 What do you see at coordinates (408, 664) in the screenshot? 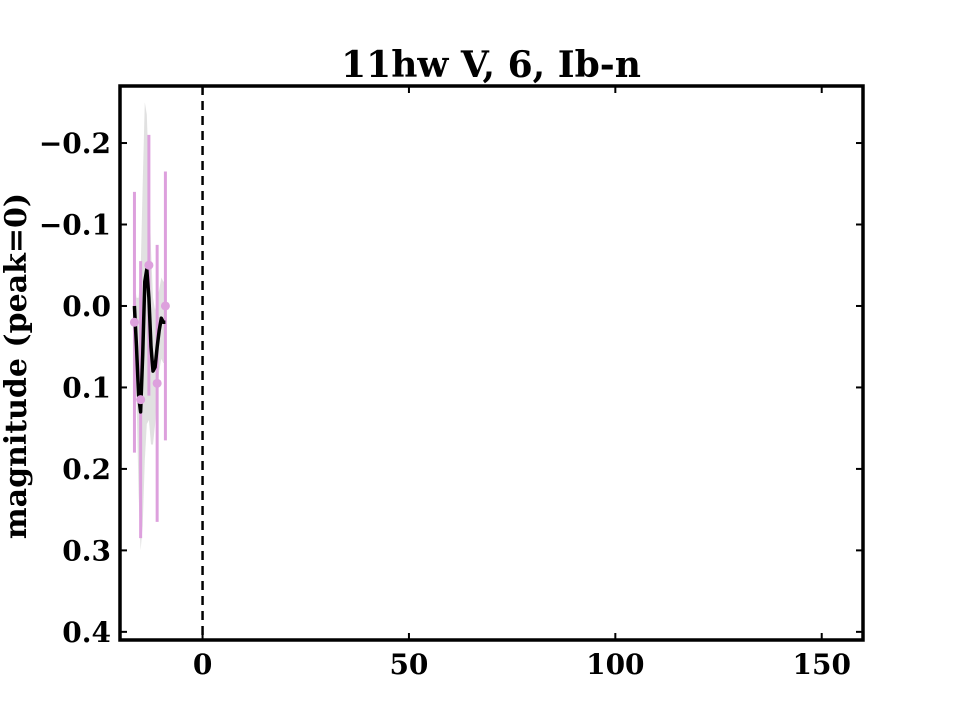
I see `x-tick-label: 50` at bounding box center [408, 664].